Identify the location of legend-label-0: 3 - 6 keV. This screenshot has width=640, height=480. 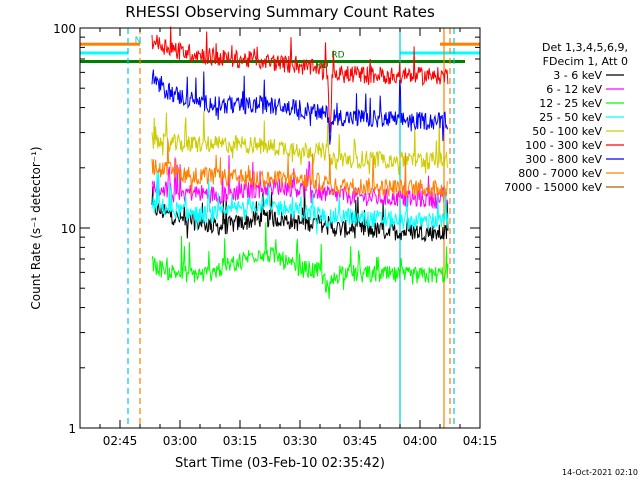
(577, 75).